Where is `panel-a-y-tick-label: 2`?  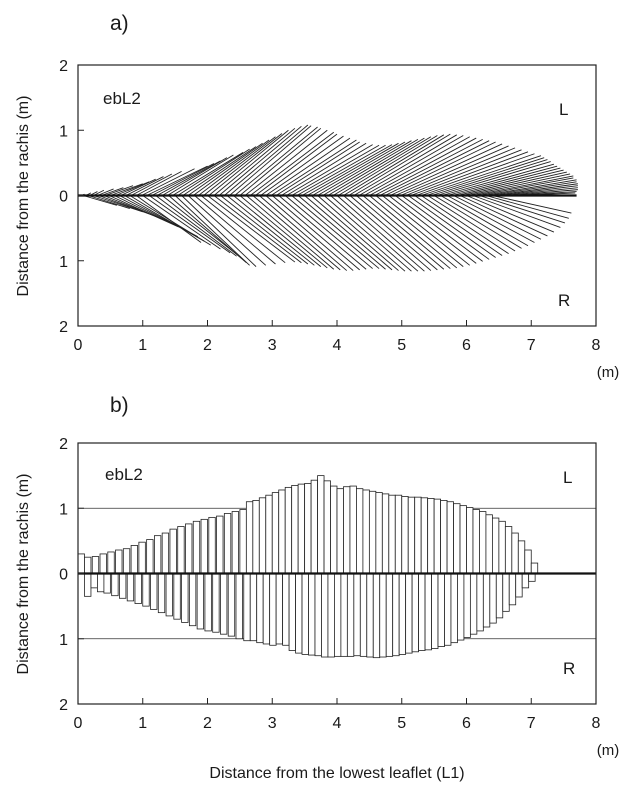 panel-a-y-tick-label: 2 is located at coordinates (63, 66).